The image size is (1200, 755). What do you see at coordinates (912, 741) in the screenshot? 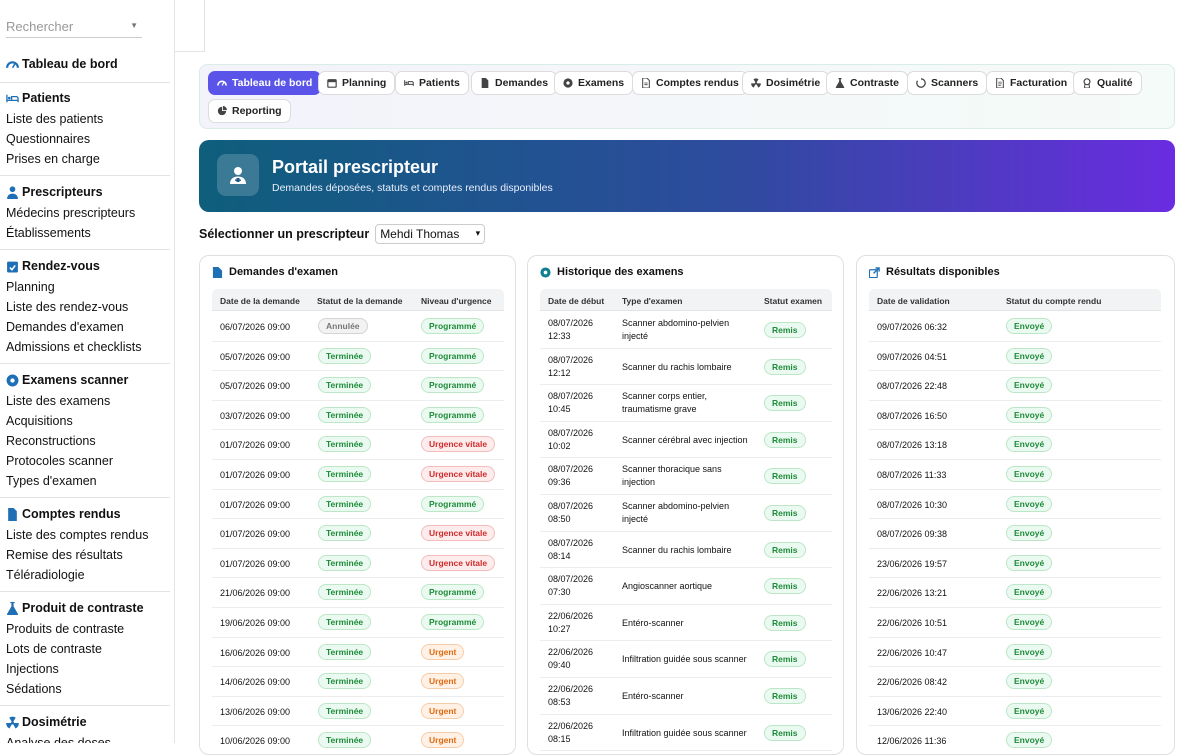
I see `validation-date: 12/06/2026 11:36` at bounding box center [912, 741].